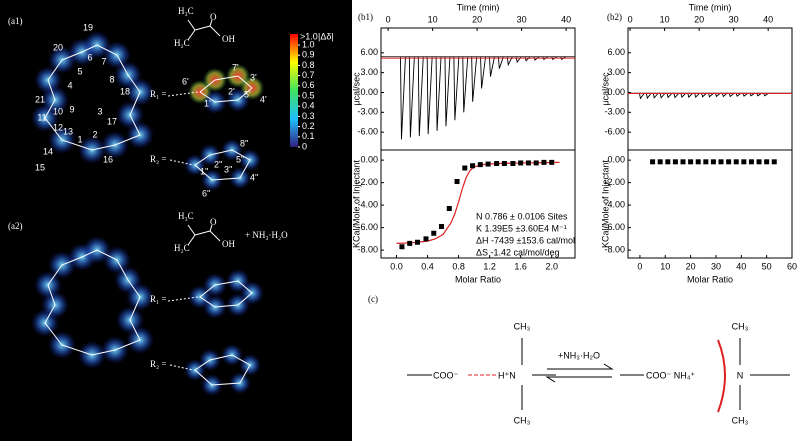 The width and height of the screenshot is (800, 441). What do you see at coordinates (446, 375) in the screenshot?
I see `group-label: COO⁻` at bounding box center [446, 375].